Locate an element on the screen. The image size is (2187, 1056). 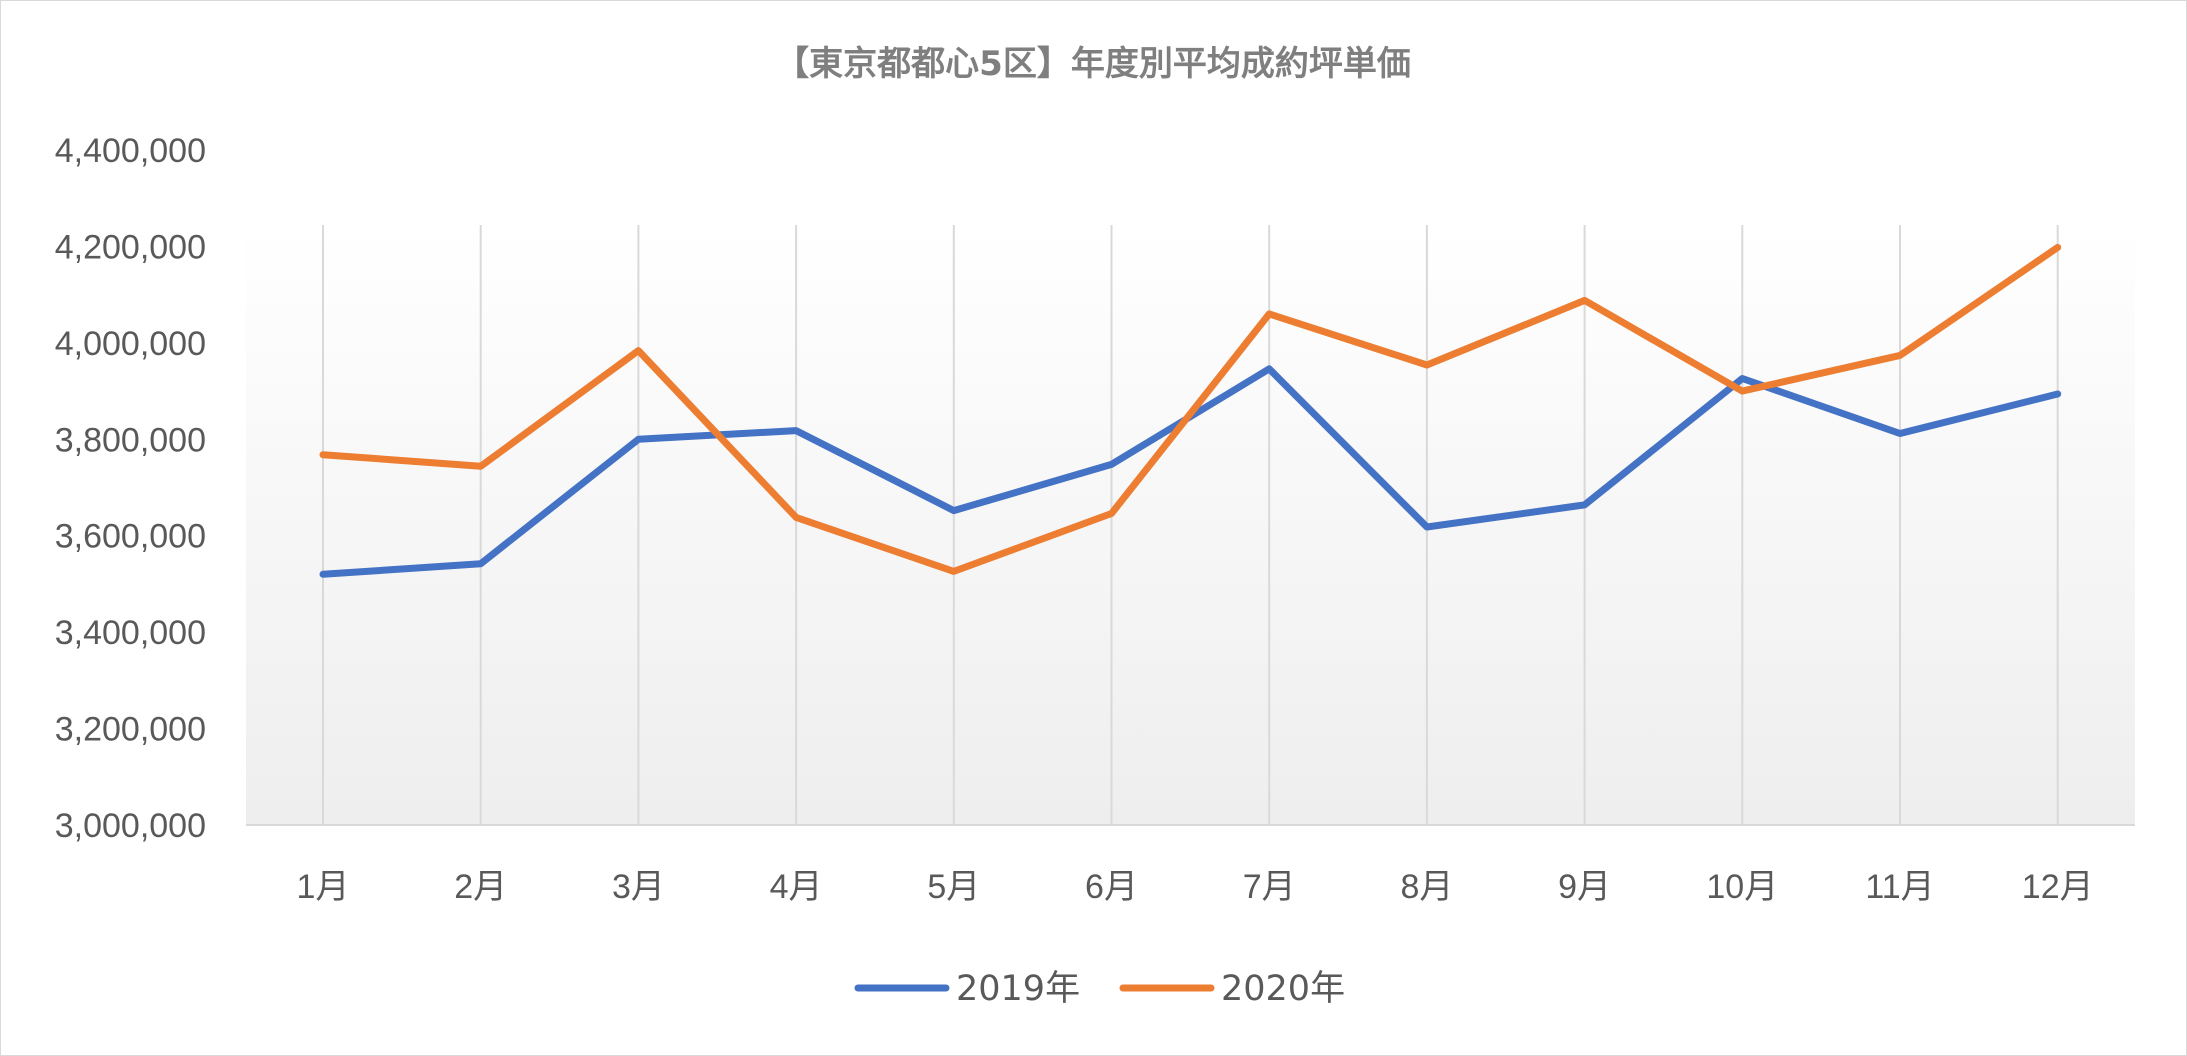
x-tick-label: 6月 is located at coordinates (1111, 887).